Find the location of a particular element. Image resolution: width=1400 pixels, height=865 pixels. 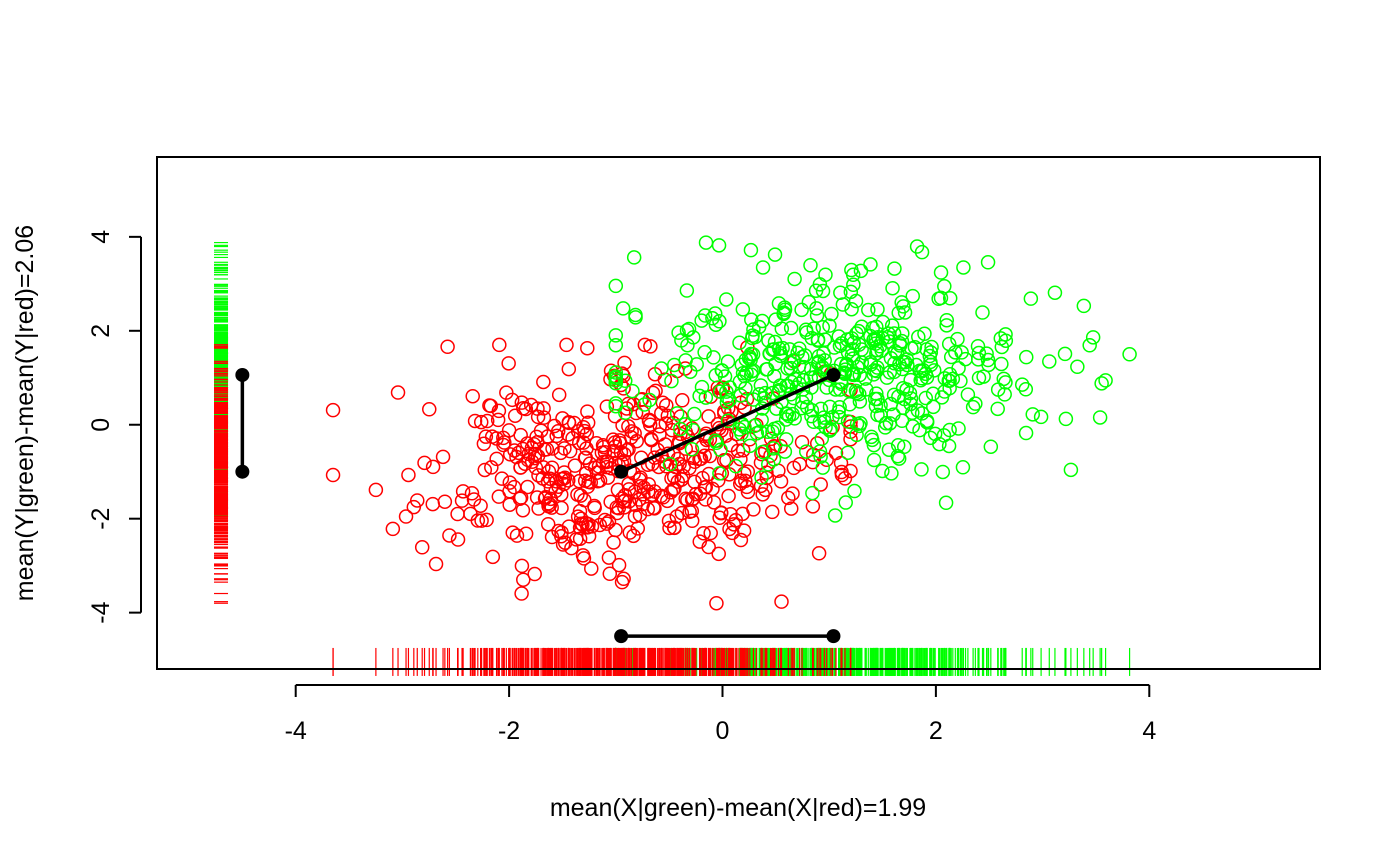

y-tick-label: 2 is located at coordinates (101, 331).